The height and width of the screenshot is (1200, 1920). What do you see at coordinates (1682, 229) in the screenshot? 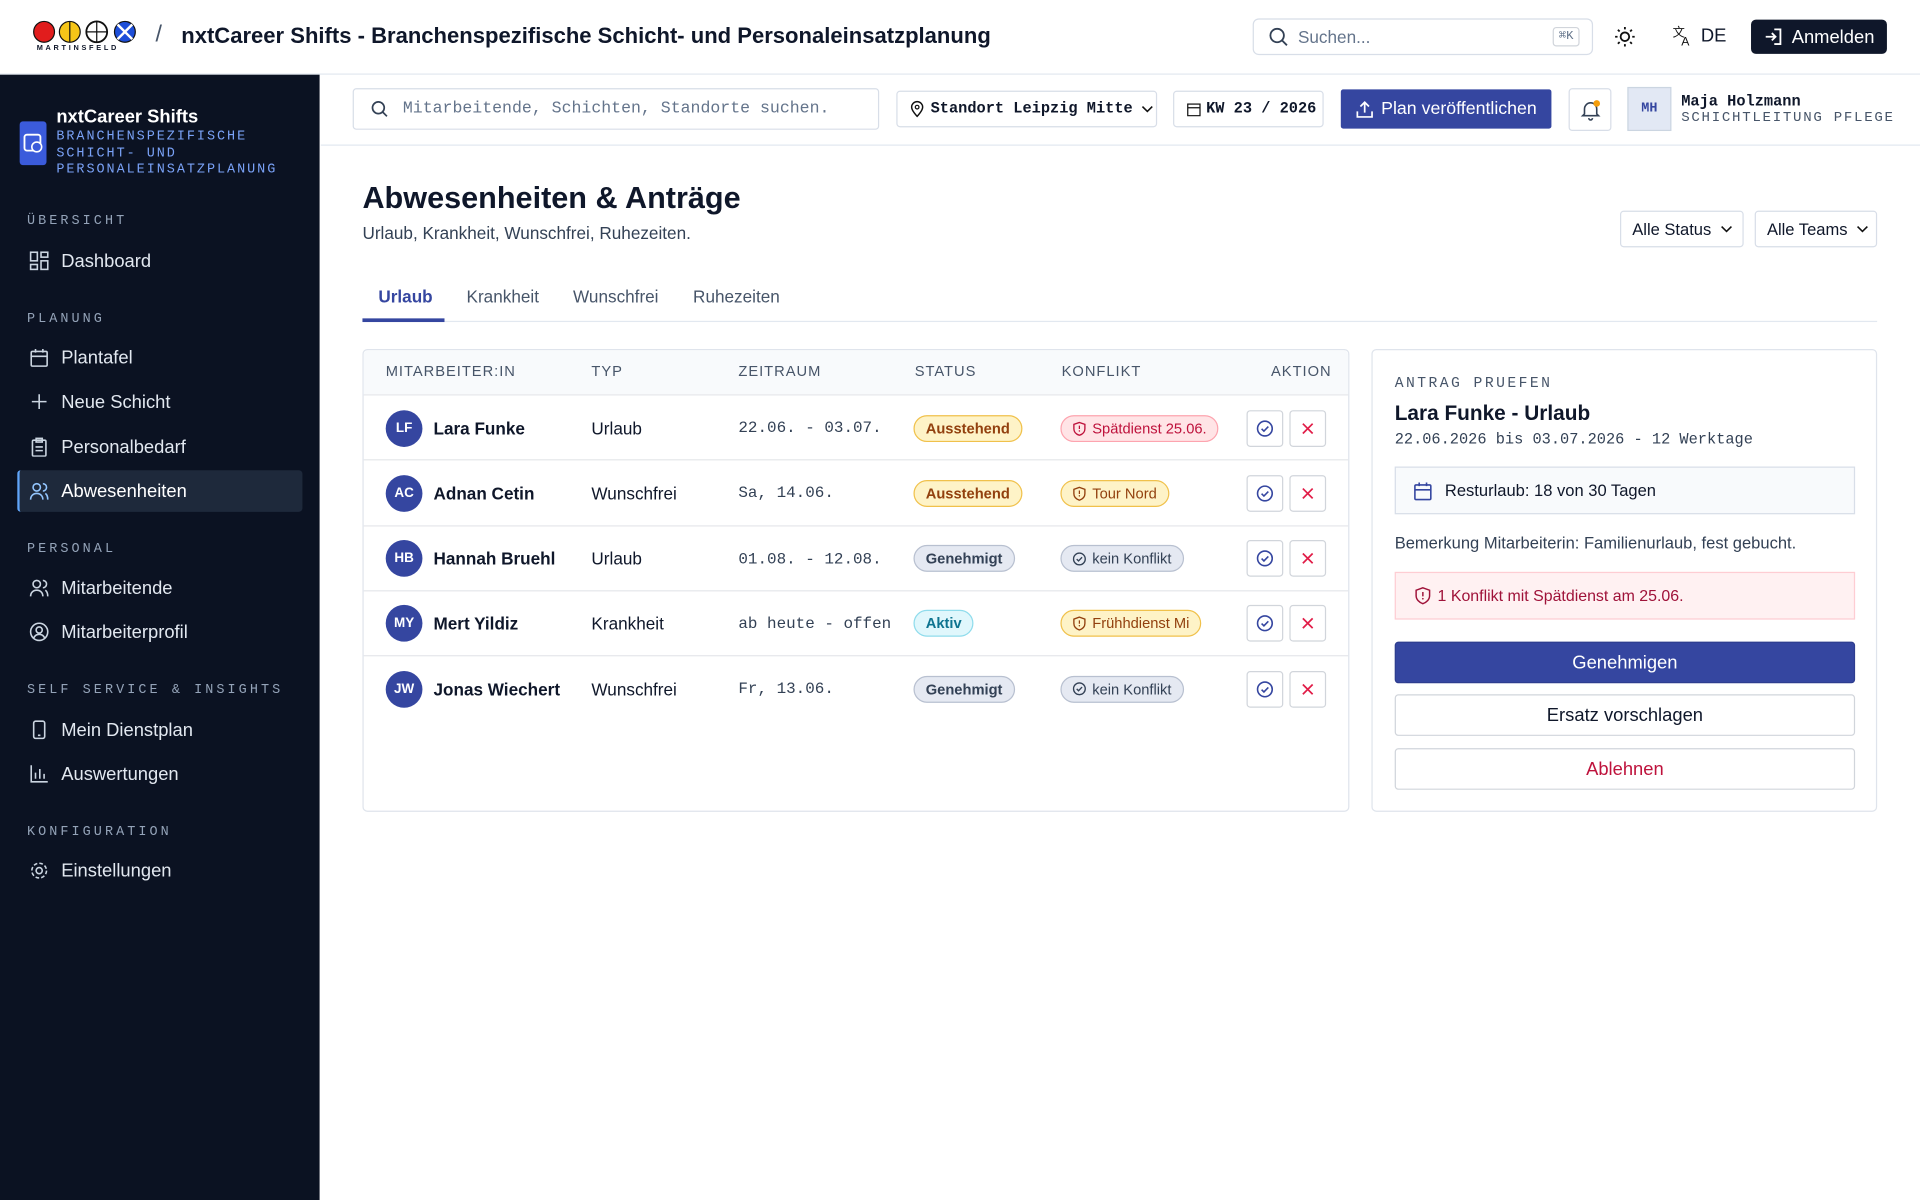
I see `status-filter: Alle Status` at bounding box center [1682, 229].